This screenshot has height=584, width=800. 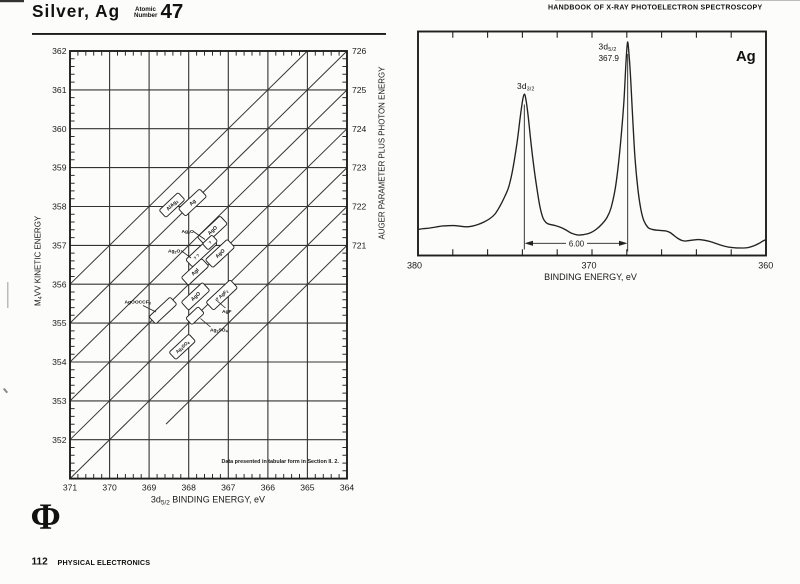 What do you see at coordinates (382, 153) in the screenshot?
I see `svg-text:AUGER PARAMETER PLUS PHOTON EN: AUGER PARAMETER PLUS PHOTON ENERGY` at bounding box center [382, 153].